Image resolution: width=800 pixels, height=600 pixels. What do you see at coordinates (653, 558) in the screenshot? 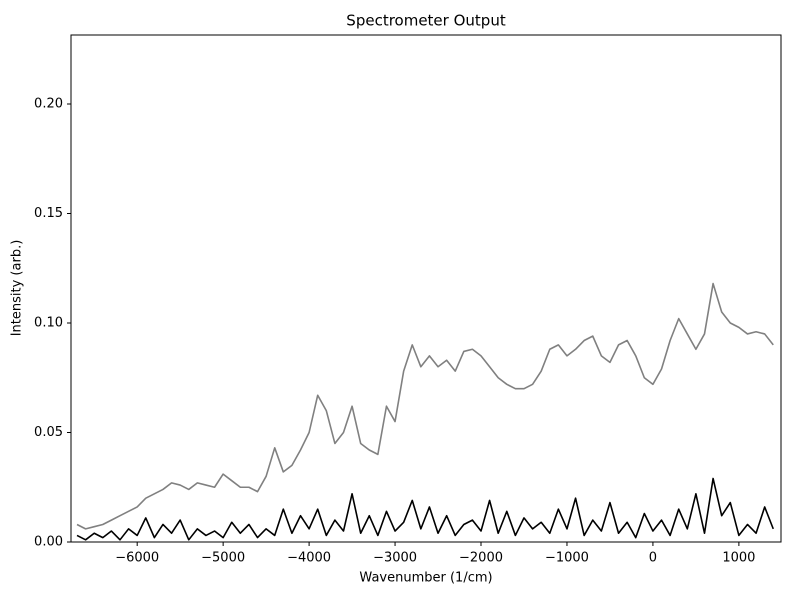
I see `x-tick-label: 0` at bounding box center [653, 558].